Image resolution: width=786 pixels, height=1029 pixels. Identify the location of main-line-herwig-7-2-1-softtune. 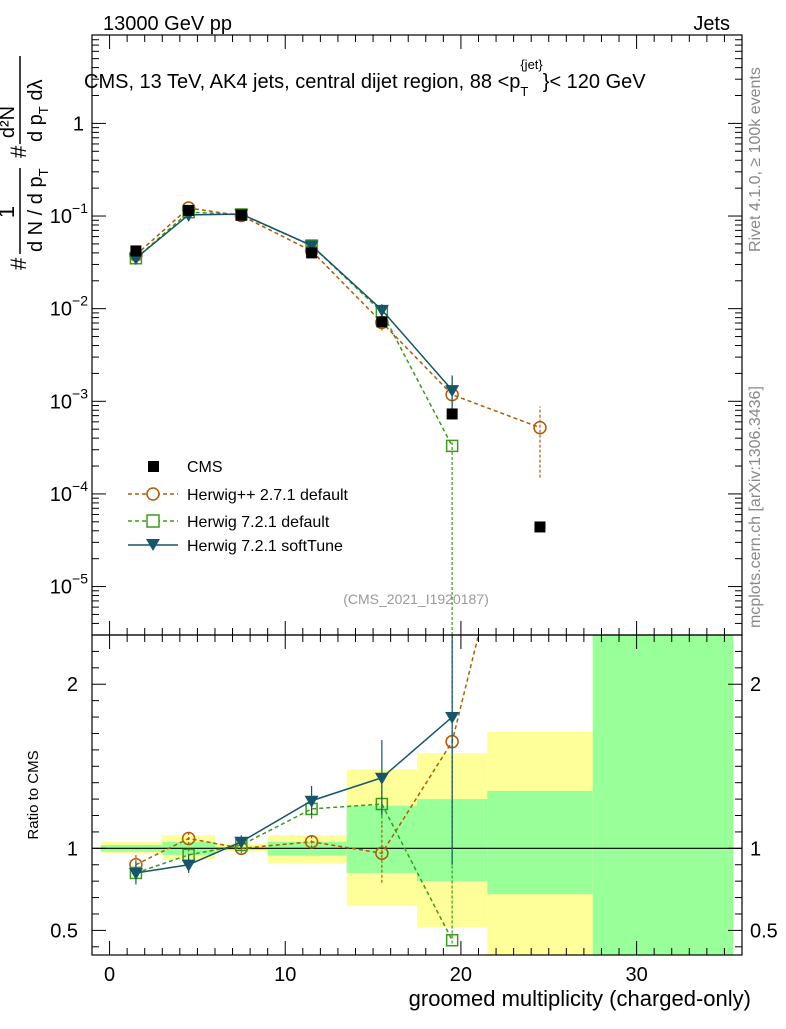
(294, 302).